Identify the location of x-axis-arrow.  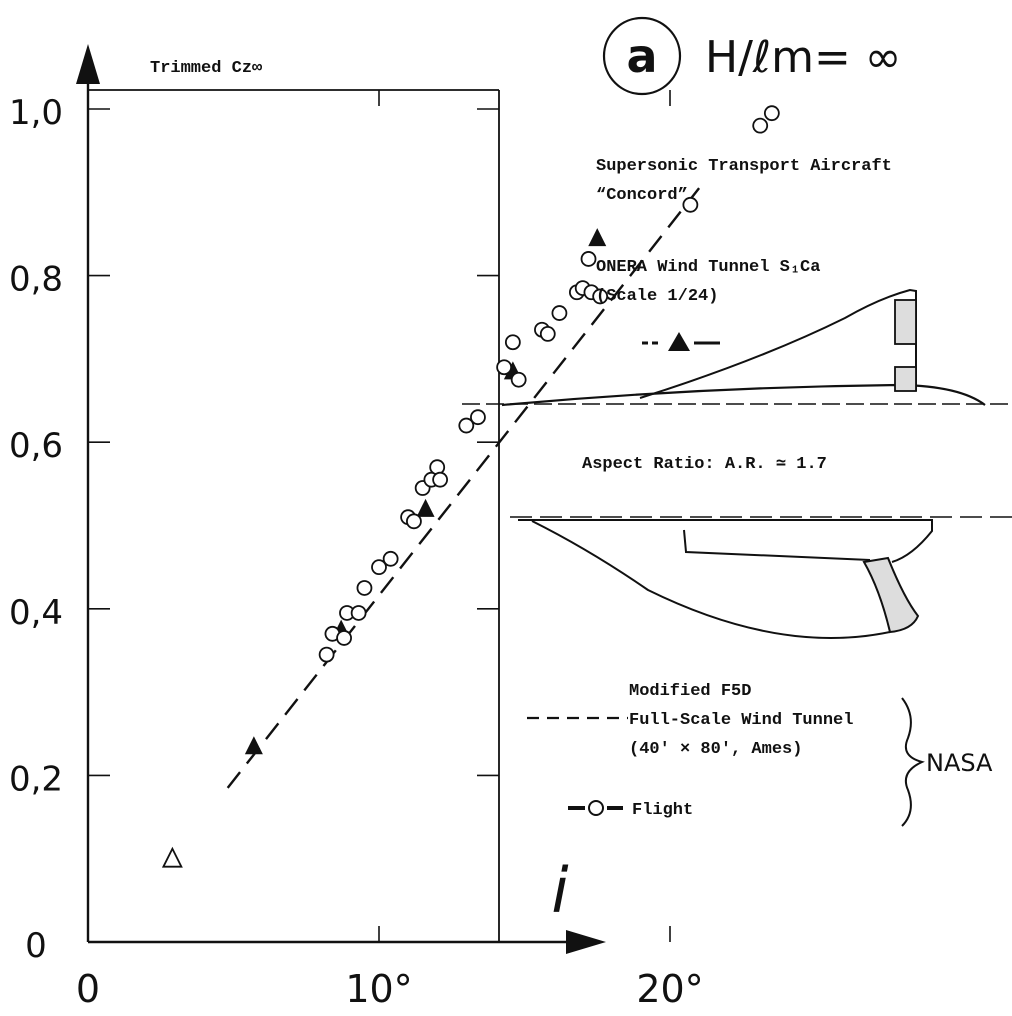
(586, 942).